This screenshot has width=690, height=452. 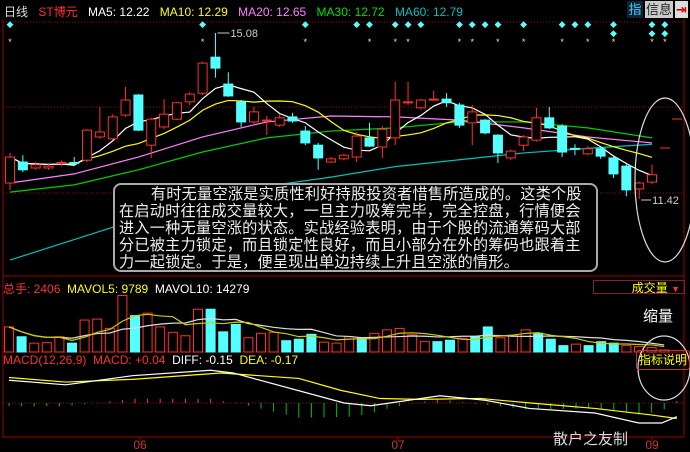 What do you see at coordinates (663, 360) in the screenshot?
I see `indicator-explain-button: 指标说明` at bounding box center [663, 360].